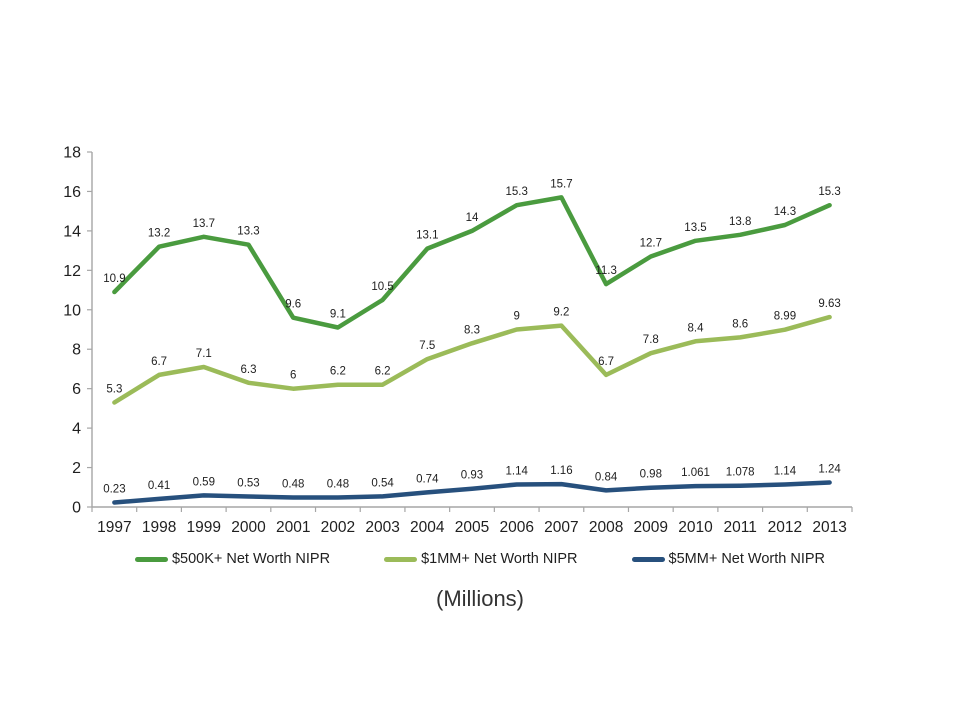  Describe the element at coordinates (651, 475) in the screenshot. I see `data-label-s2: 0.98` at that location.